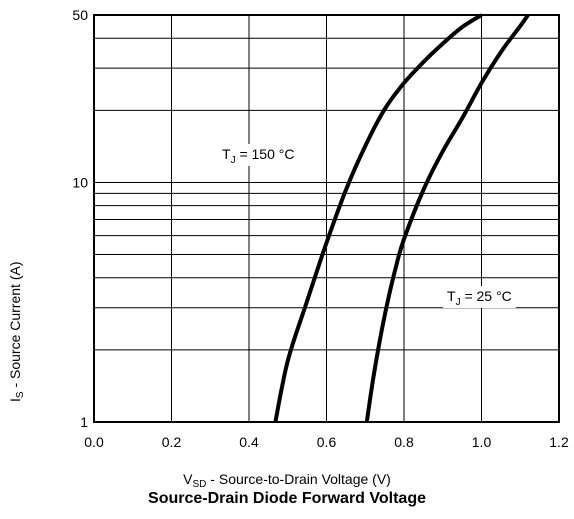  What do you see at coordinates (287, 498) in the screenshot?
I see `chart-title: Source-Drain Diode Forward Voltage` at bounding box center [287, 498].